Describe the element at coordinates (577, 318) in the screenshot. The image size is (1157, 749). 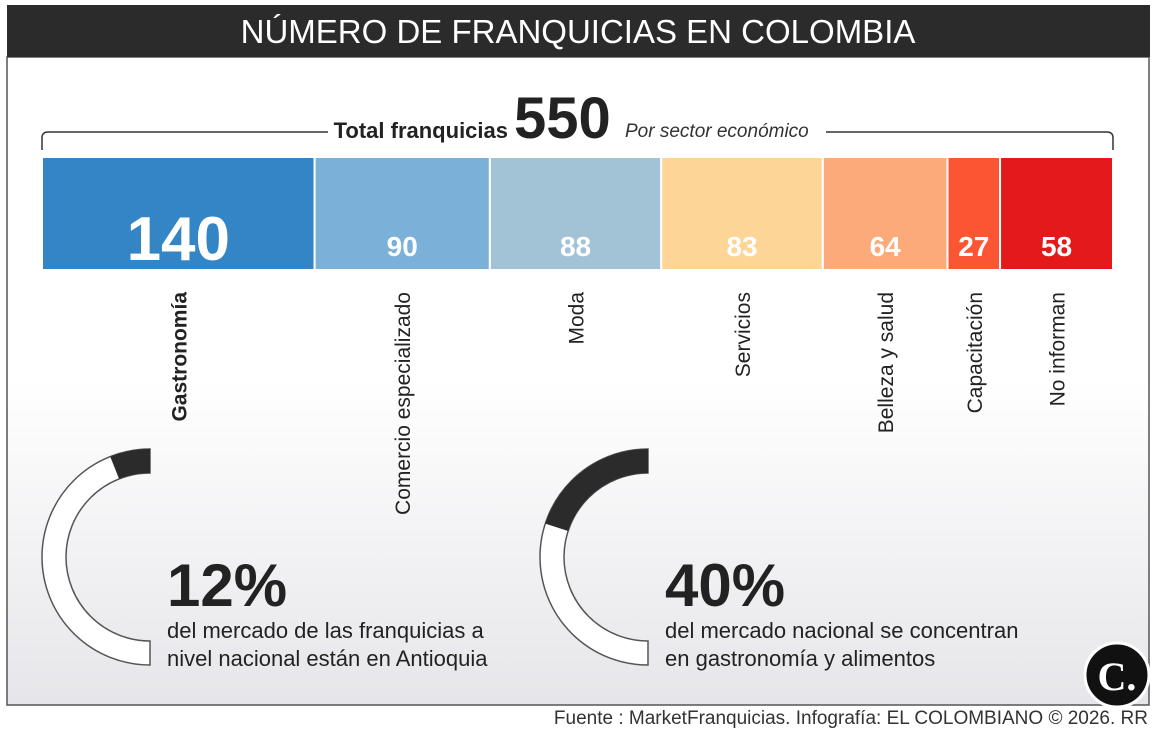
I see `category-label: Moda` at that location.